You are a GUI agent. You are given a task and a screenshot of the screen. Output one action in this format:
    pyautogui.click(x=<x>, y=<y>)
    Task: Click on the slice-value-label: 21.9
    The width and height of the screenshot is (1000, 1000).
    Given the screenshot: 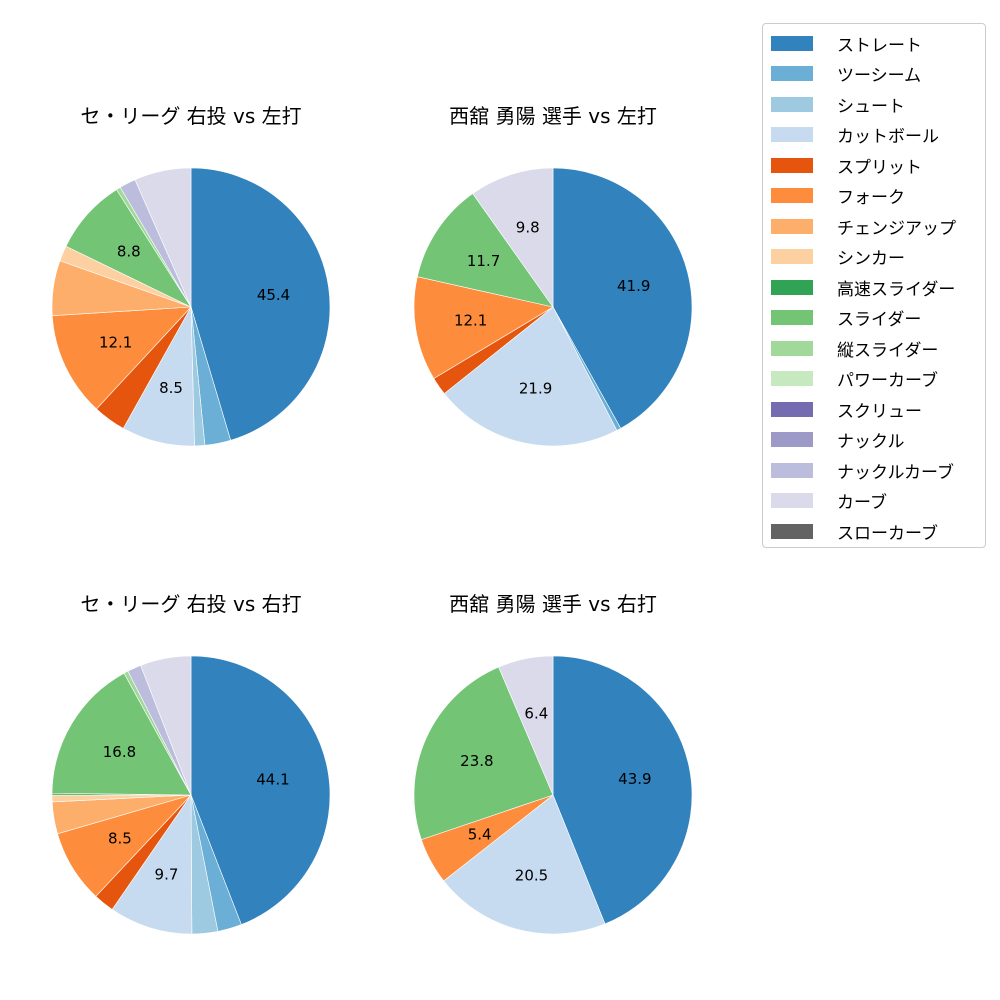 What is the action you would take?
    pyautogui.click(x=535, y=389)
    